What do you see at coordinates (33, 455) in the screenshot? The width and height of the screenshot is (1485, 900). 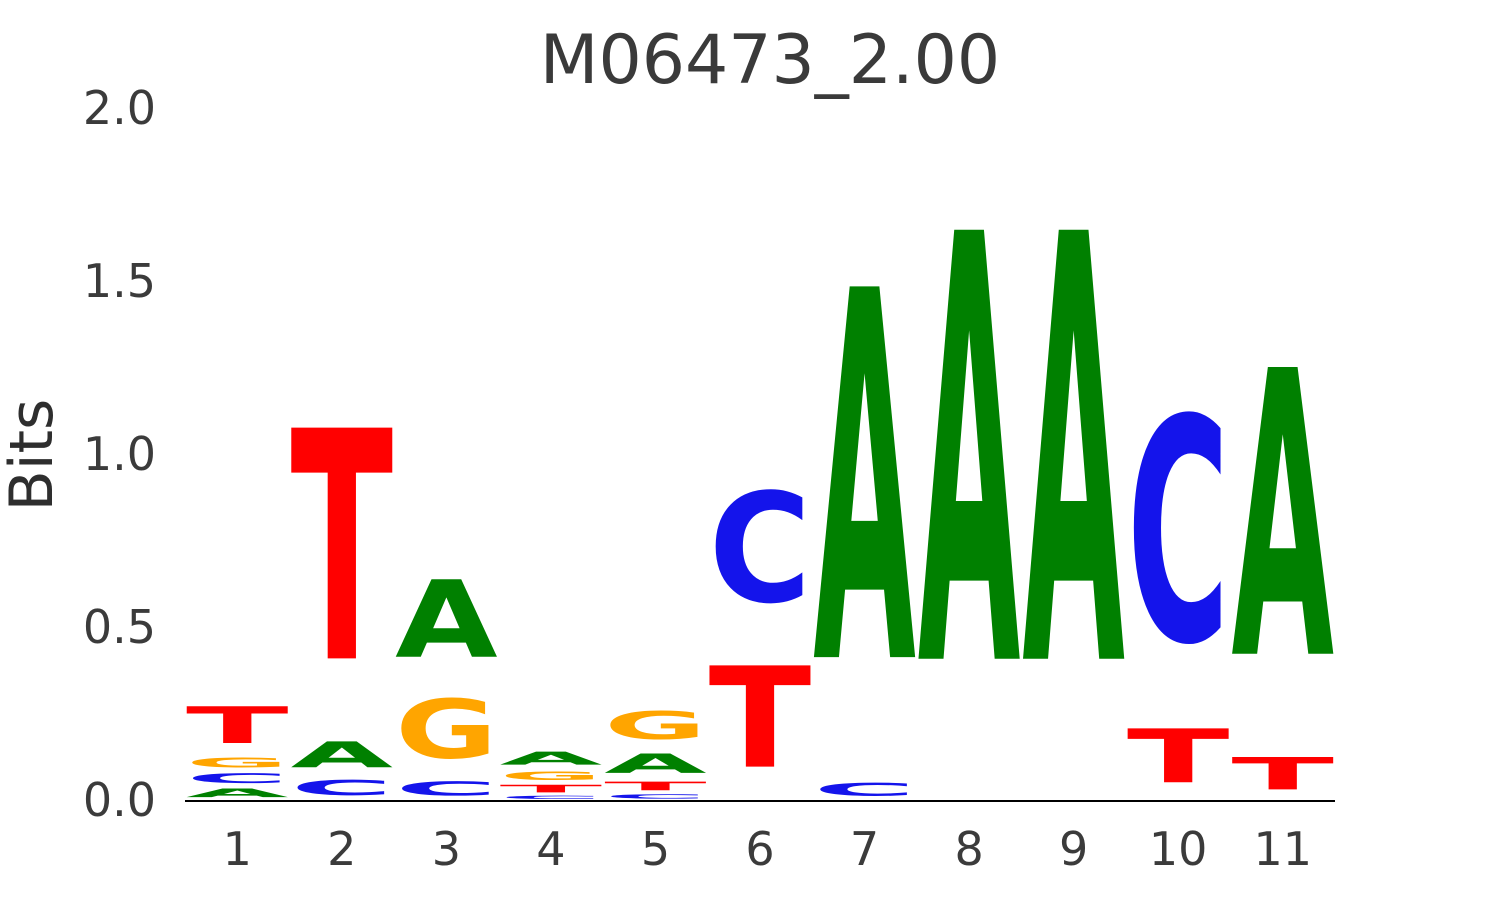 I see `y-axis-label: Bits` at bounding box center [33, 455].